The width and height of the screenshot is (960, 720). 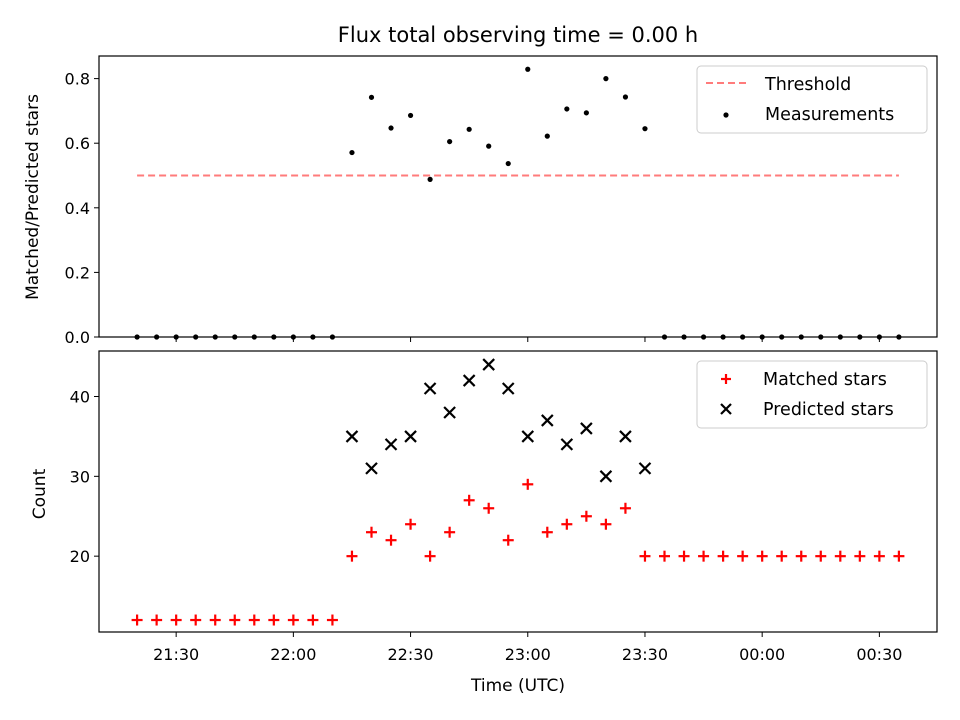 I want to click on threshold-legend-label: Threshold, so click(x=807, y=85).